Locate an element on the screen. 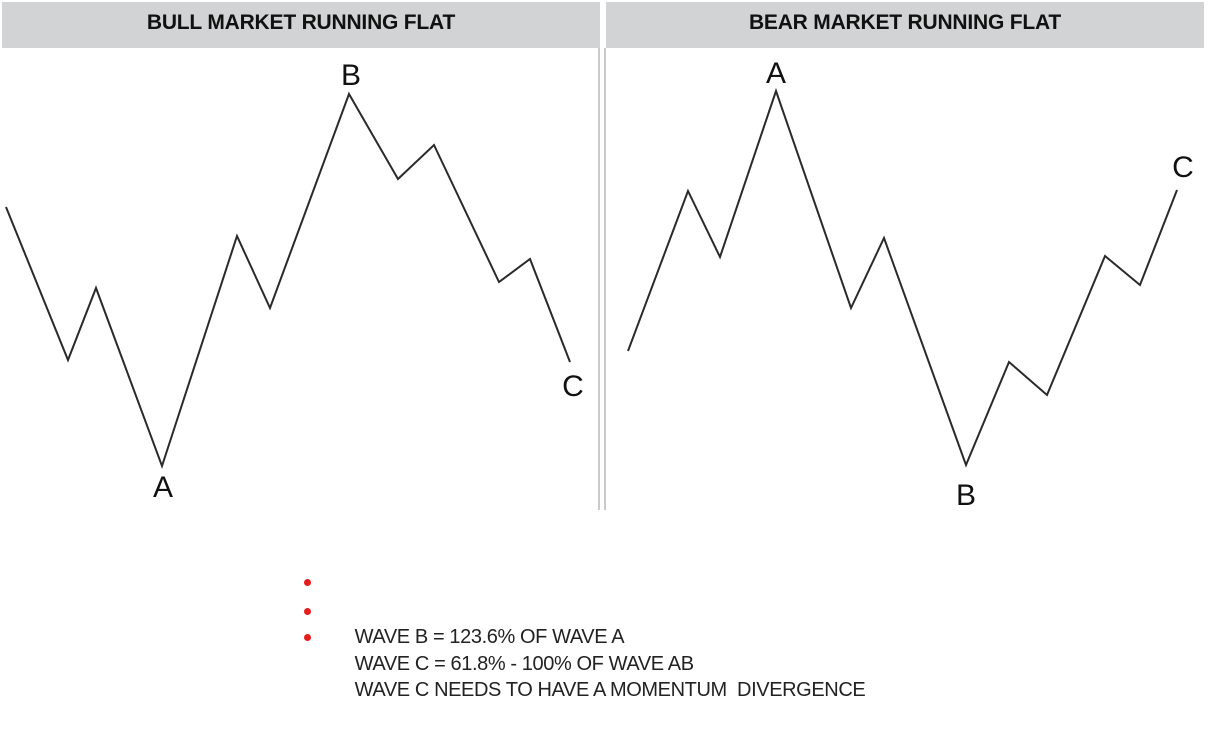 The image size is (1208, 729). rule-text: WAVE B = 123.6% OF WAVE A is located at coordinates (489, 637).